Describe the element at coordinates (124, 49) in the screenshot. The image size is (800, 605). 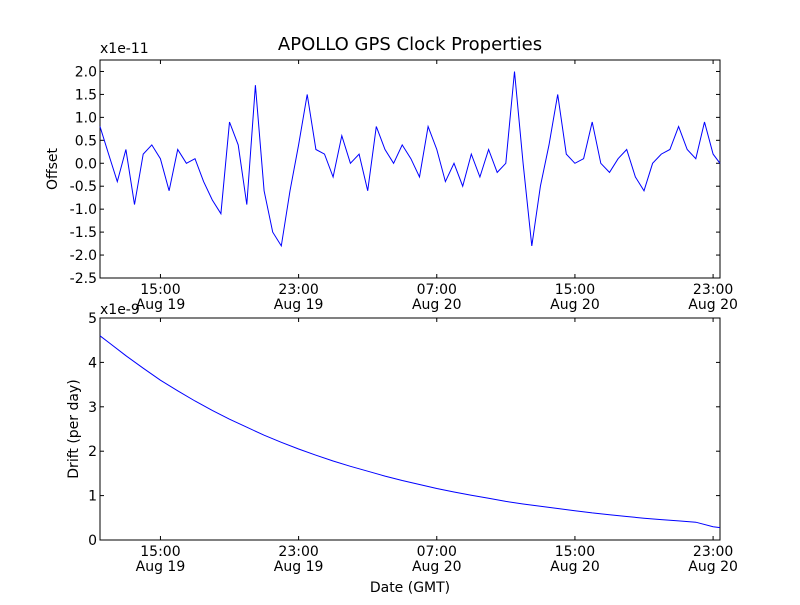
I see `offset-multiplier: x1e-11` at that location.